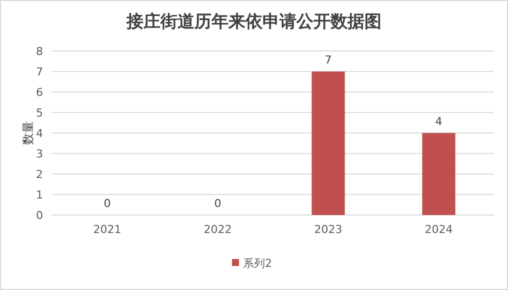  What do you see at coordinates (39, 215) in the screenshot?
I see `y-tick-label: 0` at bounding box center [39, 215].